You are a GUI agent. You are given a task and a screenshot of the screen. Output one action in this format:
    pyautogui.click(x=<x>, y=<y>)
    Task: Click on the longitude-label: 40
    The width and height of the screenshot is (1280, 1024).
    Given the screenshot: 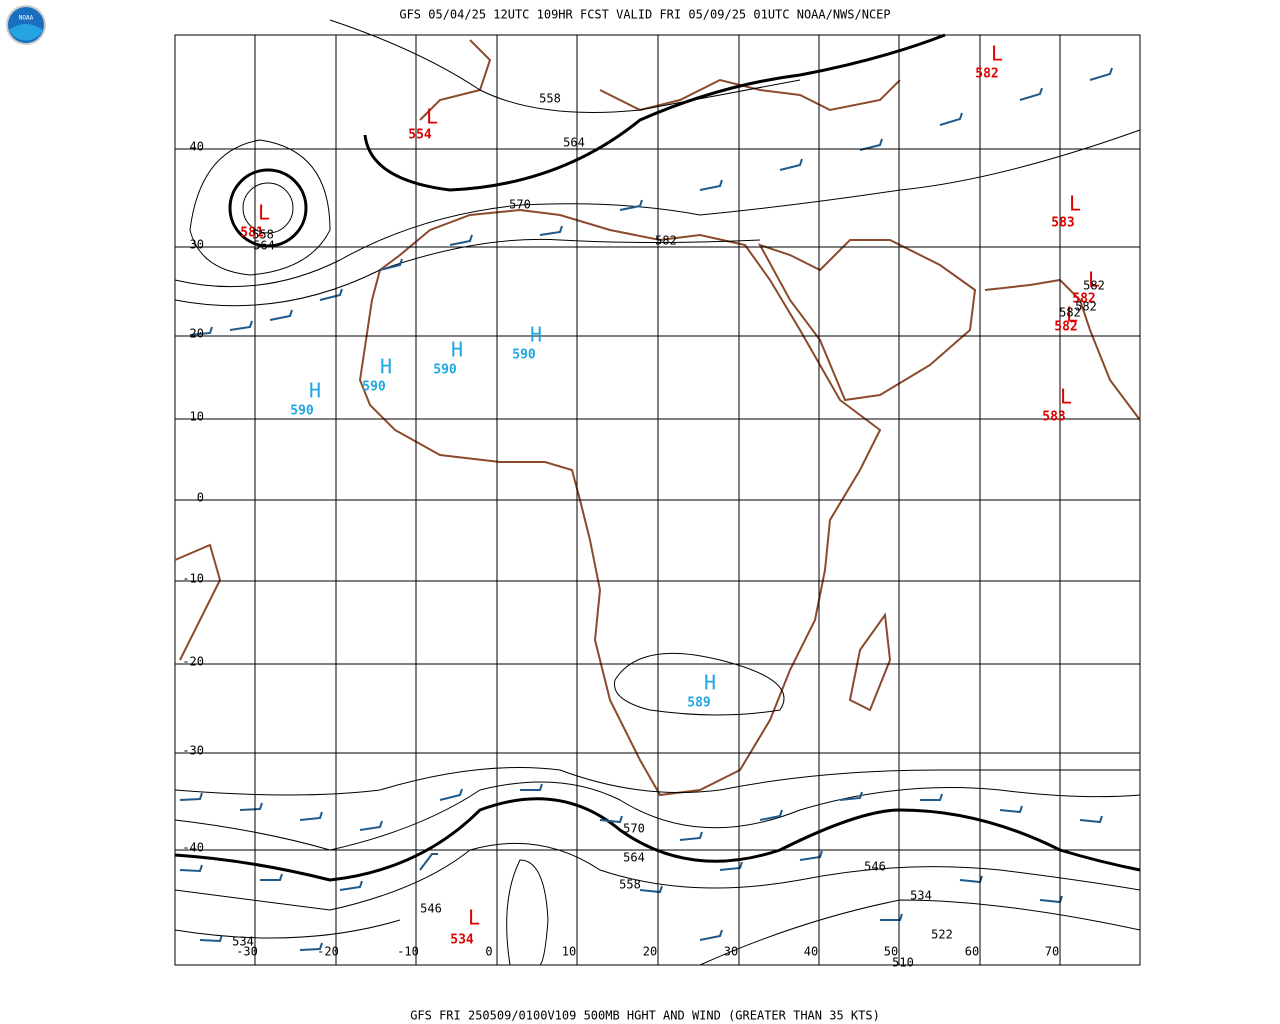 What is the action you would take?
    pyautogui.click(x=811, y=952)
    